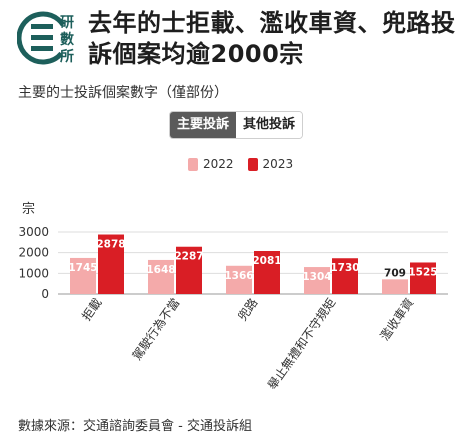  Describe the element at coordinates (33, 232) in the screenshot. I see `y-tick-label: 3000` at that location.